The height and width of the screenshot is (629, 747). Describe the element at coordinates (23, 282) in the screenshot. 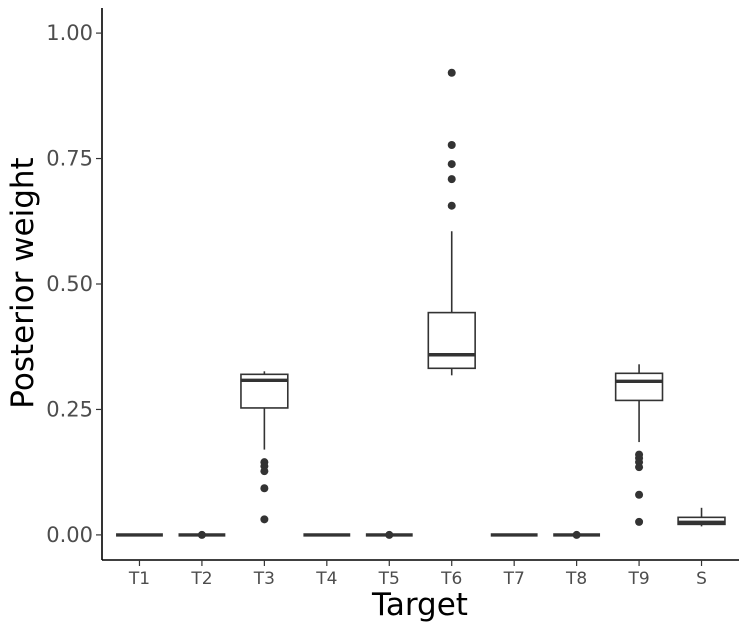

I see `y-axis-title: Posterior weight` at that location.